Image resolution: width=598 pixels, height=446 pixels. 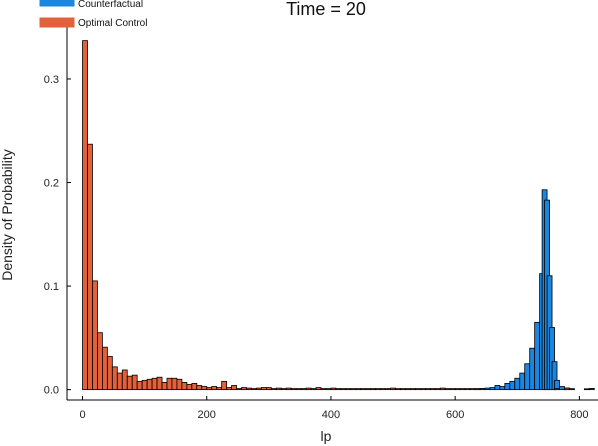 What do you see at coordinates (112, 23) in the screenshot?
I see `legend-label-optimal-control: Optimal Control` at bounding box center [112, 23].